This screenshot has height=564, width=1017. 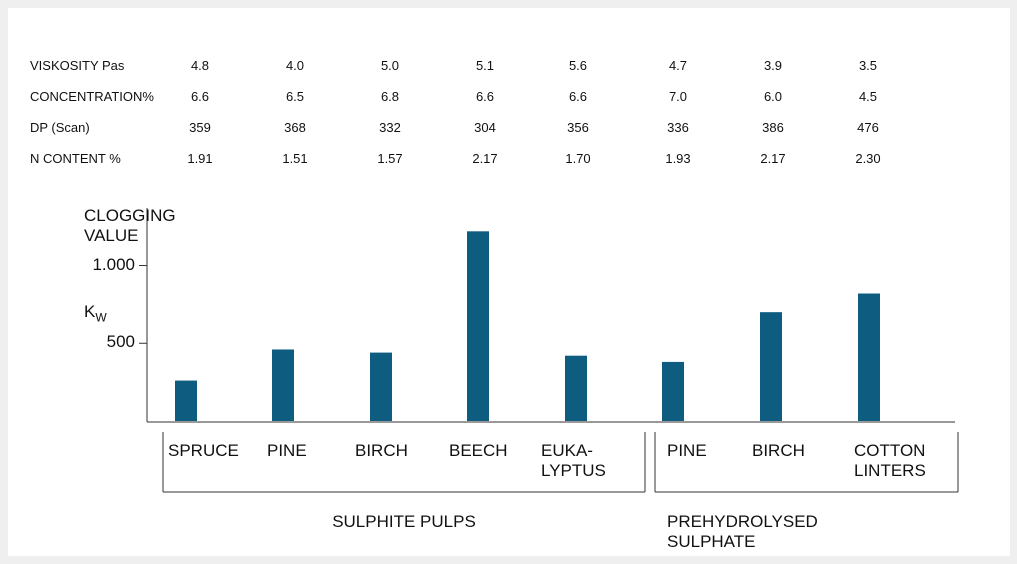 What do you see at coordinates (203, 450) in the screenshot?
I see `x-tick-label: SPRUCE` at bounding box center [203, 450].